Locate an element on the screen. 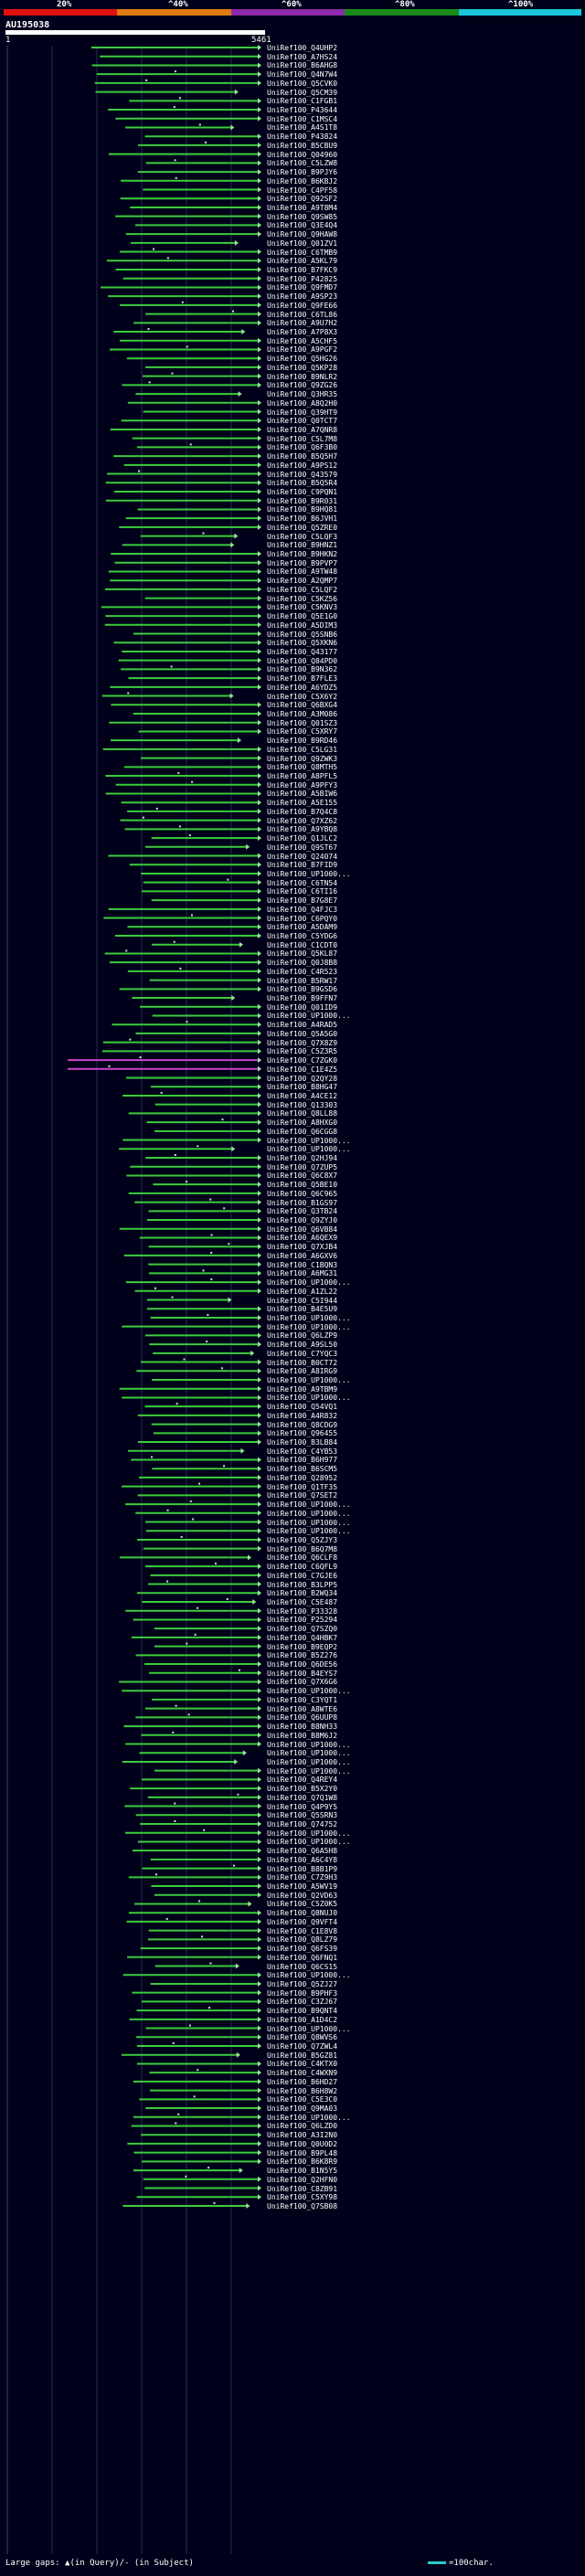 The image size is (585, 2576). hit-id-link: UniRef100_B6K8R9 is located at coordinates (302, 2162).